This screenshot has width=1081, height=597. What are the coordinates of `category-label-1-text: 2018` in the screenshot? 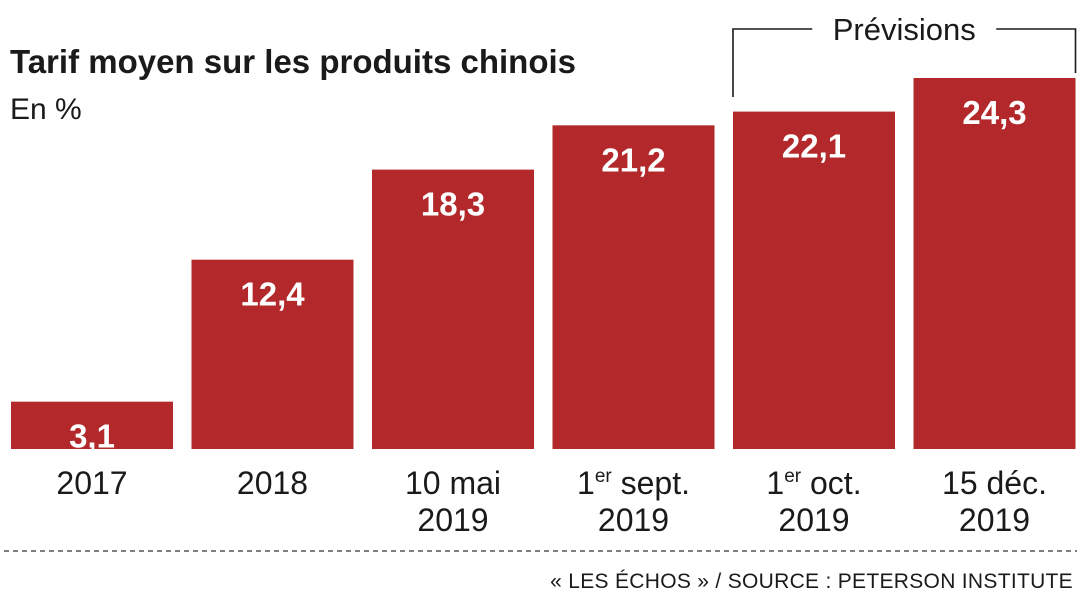 It's located at (272, 483).